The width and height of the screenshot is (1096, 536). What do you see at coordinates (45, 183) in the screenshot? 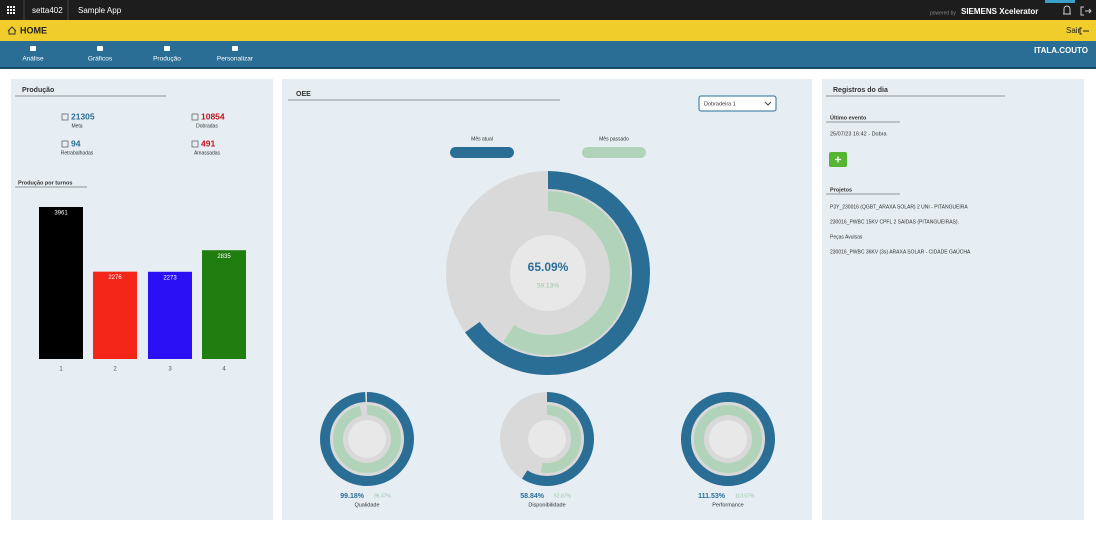
I see `chart-title: Produção por turnos` at bounding box center [45, 183].